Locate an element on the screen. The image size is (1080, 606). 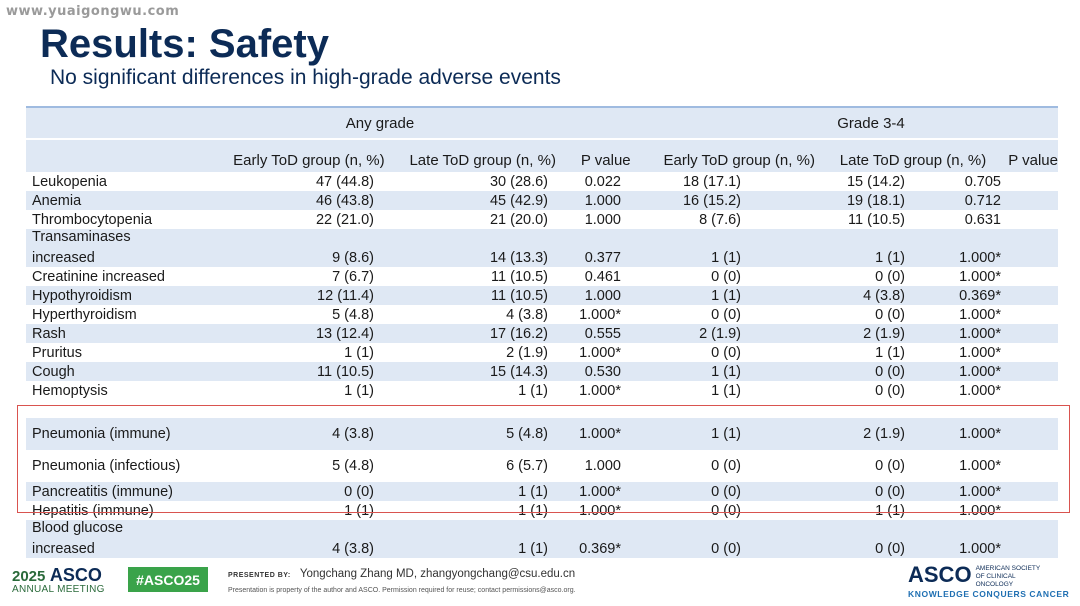
table-cell: 0.530 is located at coordinates (602, 371).